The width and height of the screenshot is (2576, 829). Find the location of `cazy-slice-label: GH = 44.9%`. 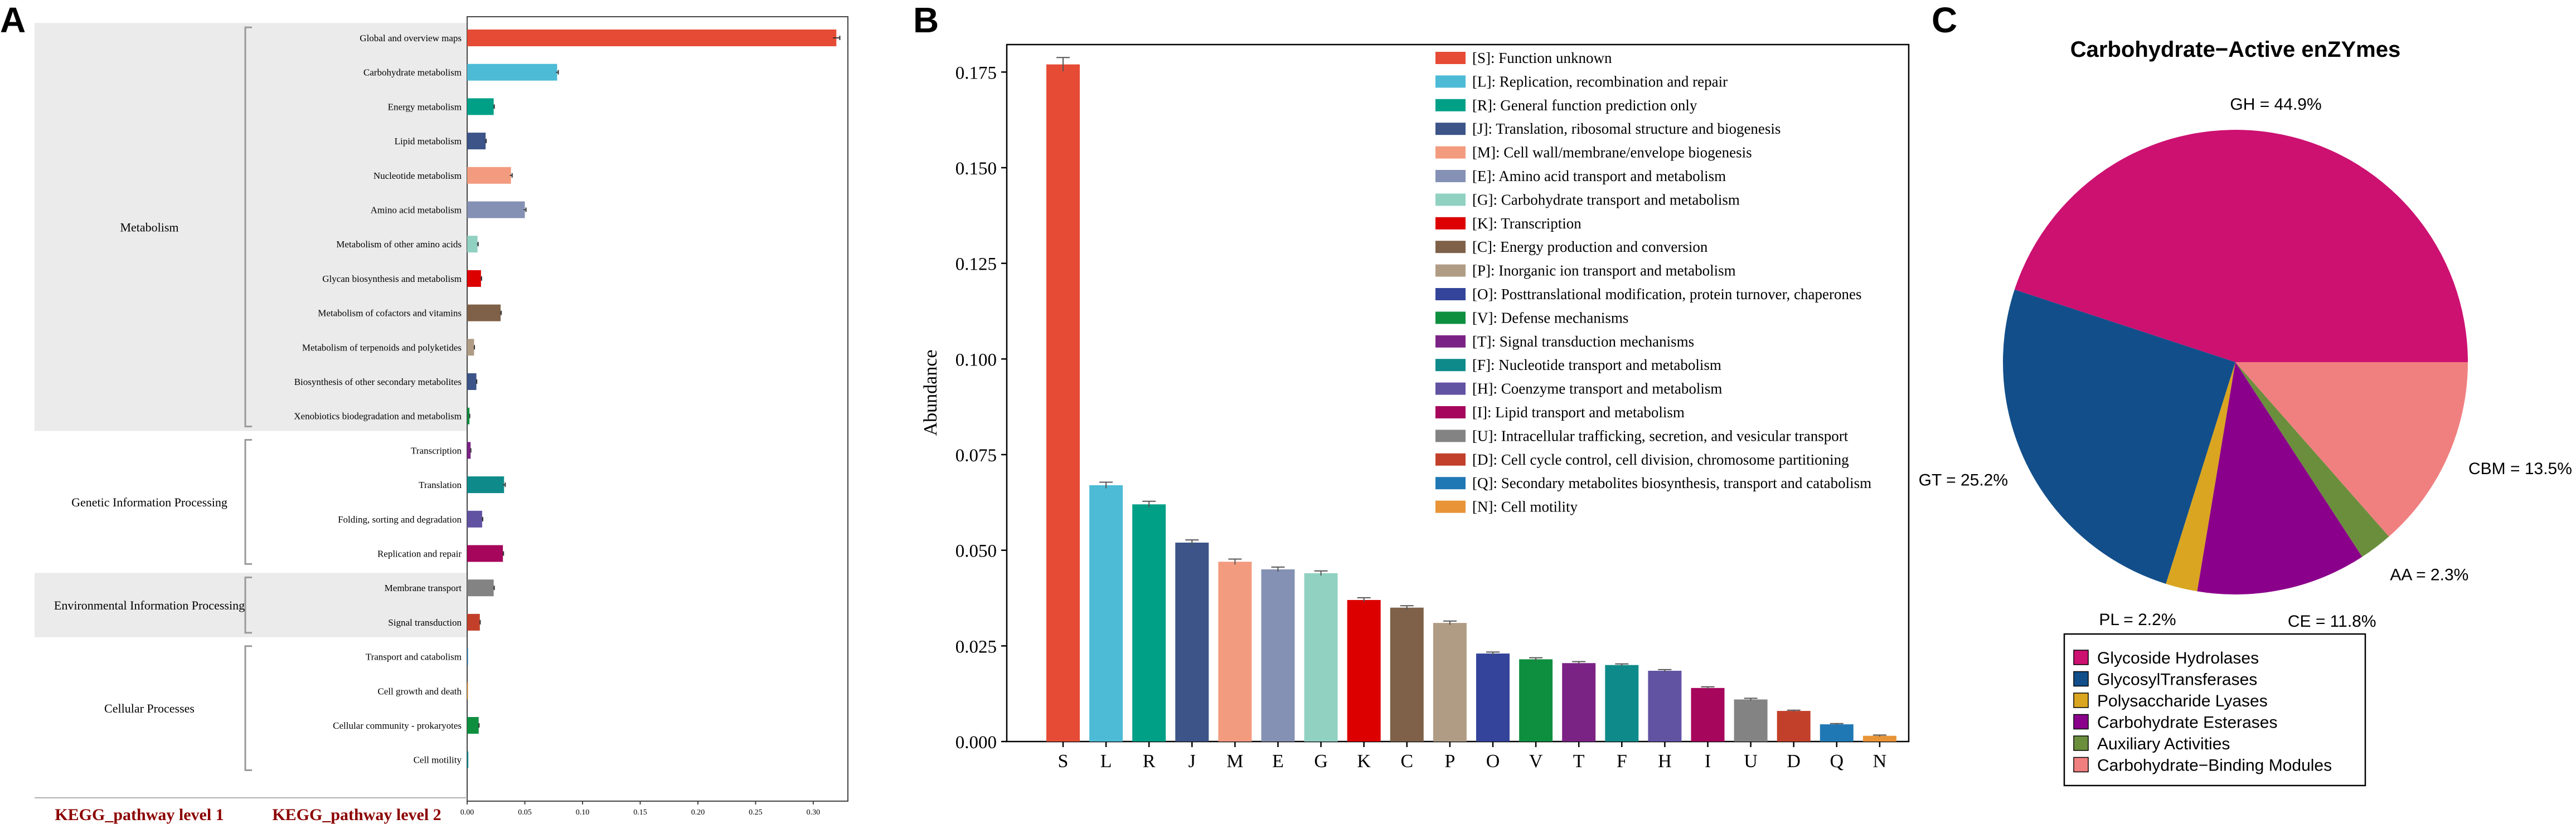

cazy-slice-label: GH = 44.9% is located at coordinates (2276, 104).